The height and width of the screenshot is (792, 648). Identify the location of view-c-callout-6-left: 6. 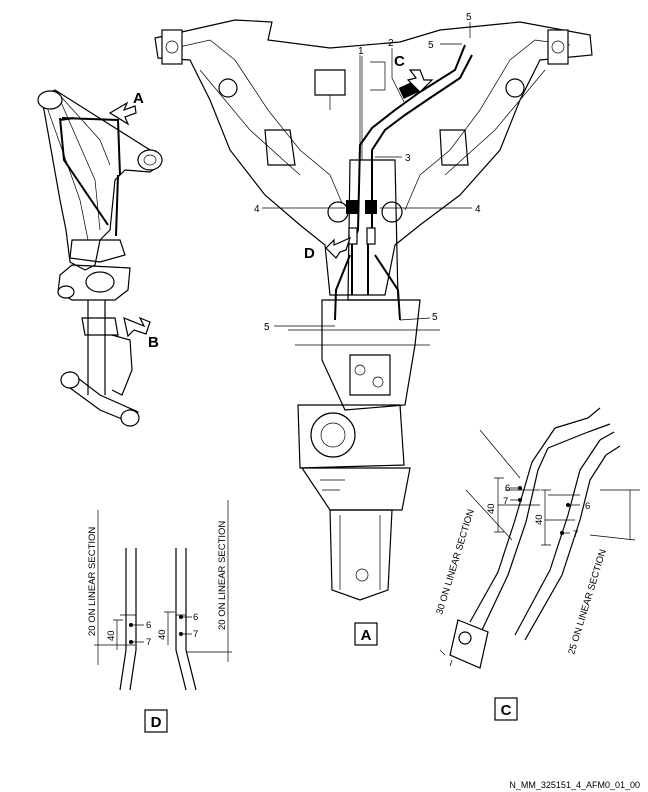
(507, 488).